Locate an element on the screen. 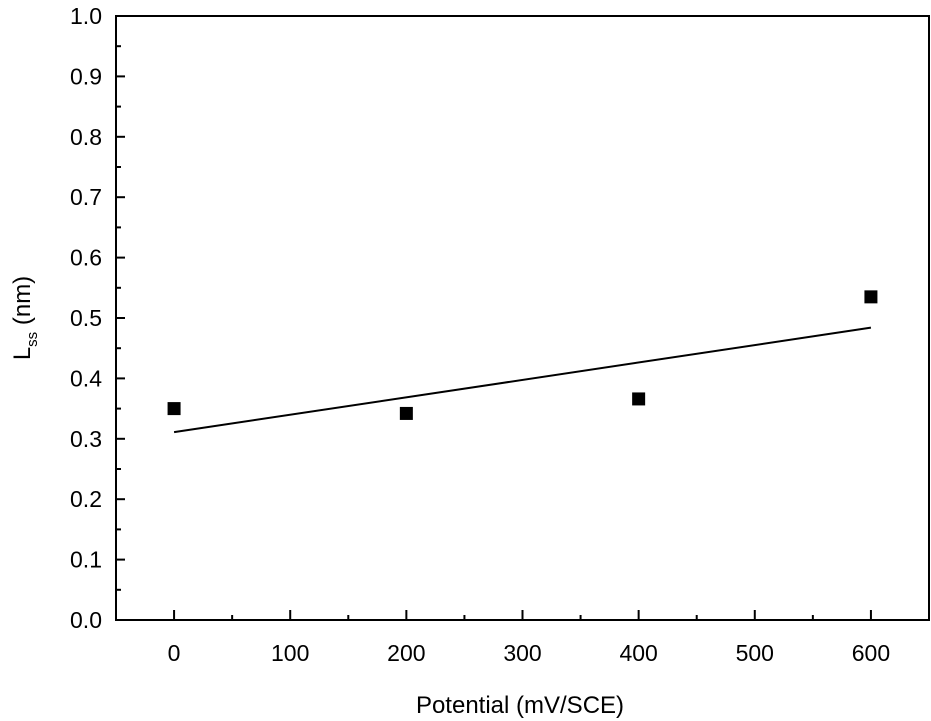 The image size is (931, 721). y-tick-label: 0.7 is located at coordinates (86, 197).